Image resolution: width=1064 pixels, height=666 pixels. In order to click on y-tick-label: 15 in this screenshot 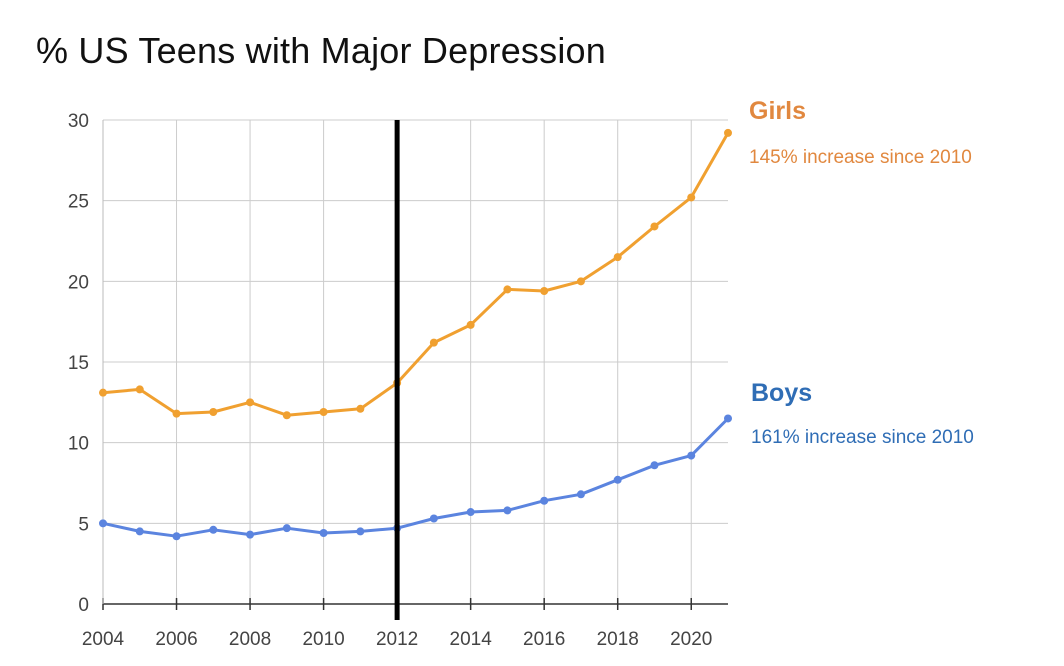, I will do `click(78, 363)`.